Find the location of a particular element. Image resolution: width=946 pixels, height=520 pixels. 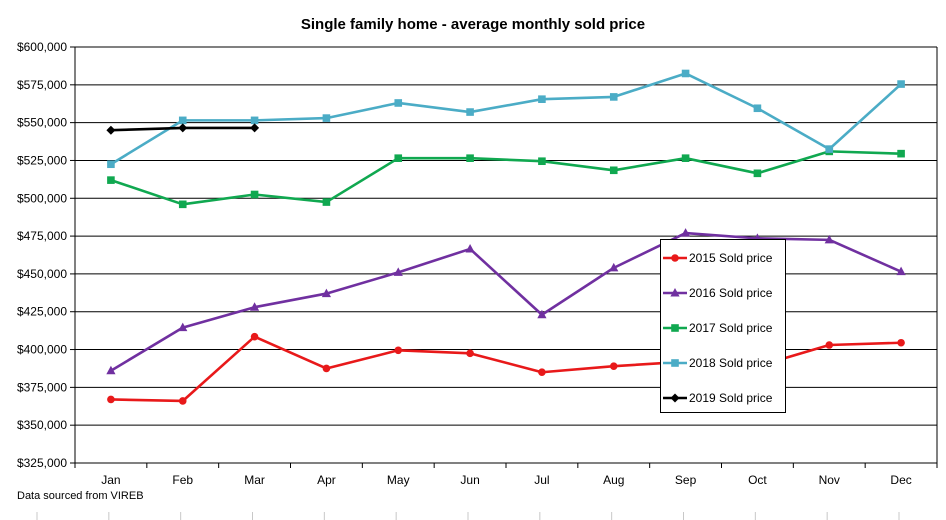

y-tick-label: $450,000 is located at coordinates (42, 274).